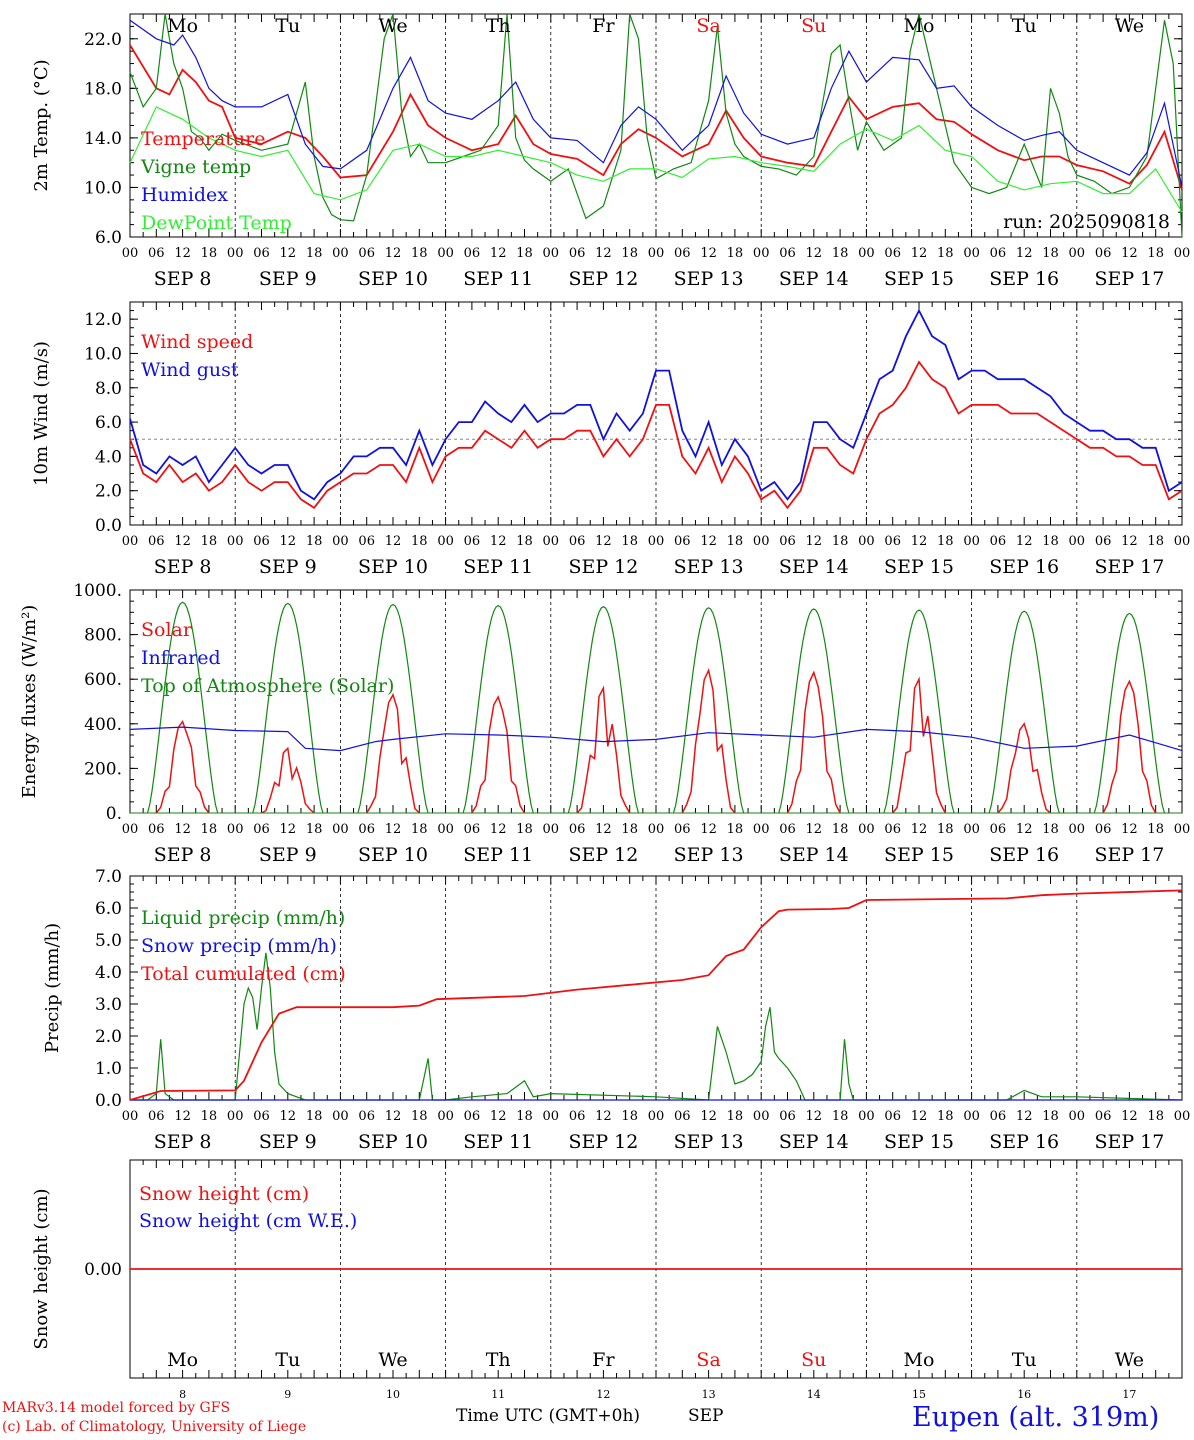  Describe the element at coordinates (813, 26) in the screenshot. I see `day-name-top: Su` at that location.